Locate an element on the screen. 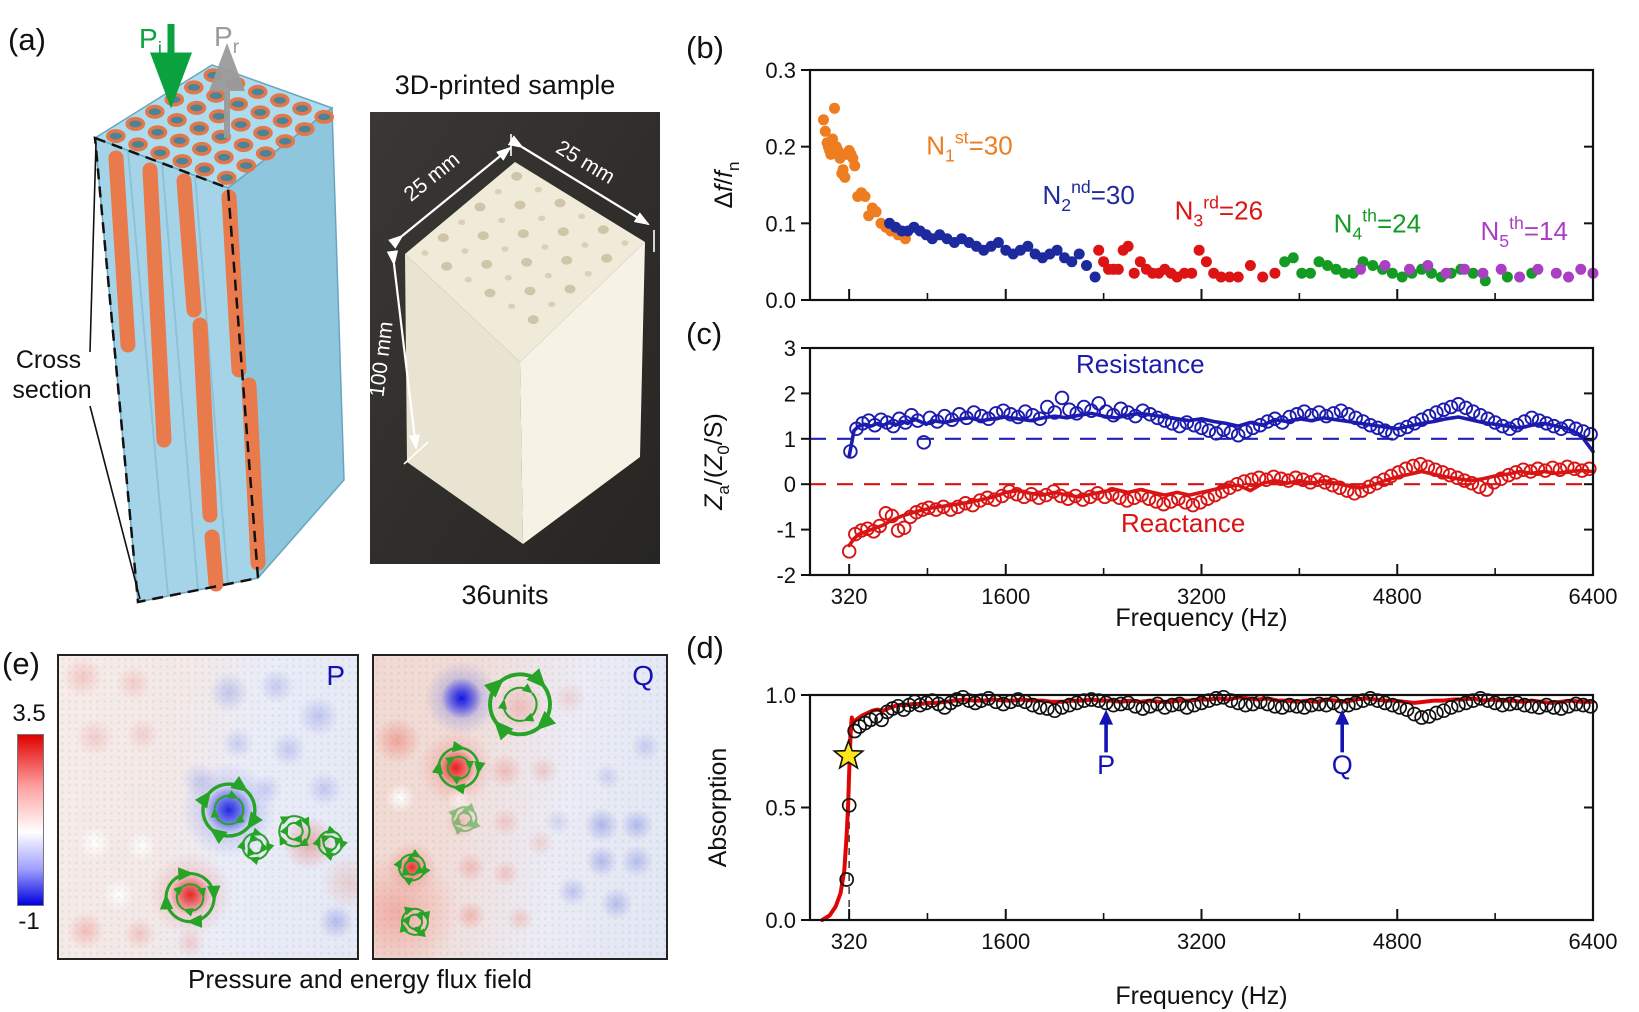 The width and height of the screenshot is (1639, 1012). field-caption: Pressure and energy flux field is located at coordinates (360, 979).